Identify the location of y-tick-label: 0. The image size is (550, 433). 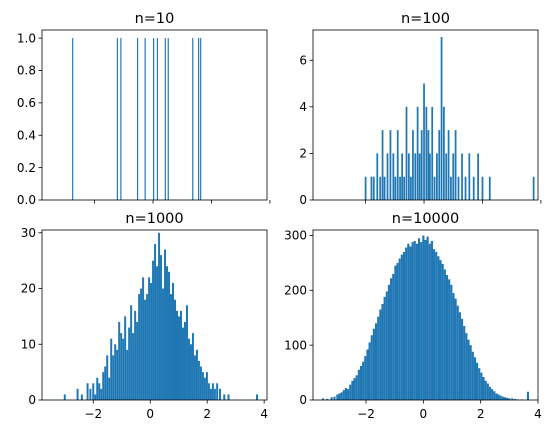
(303, 400).